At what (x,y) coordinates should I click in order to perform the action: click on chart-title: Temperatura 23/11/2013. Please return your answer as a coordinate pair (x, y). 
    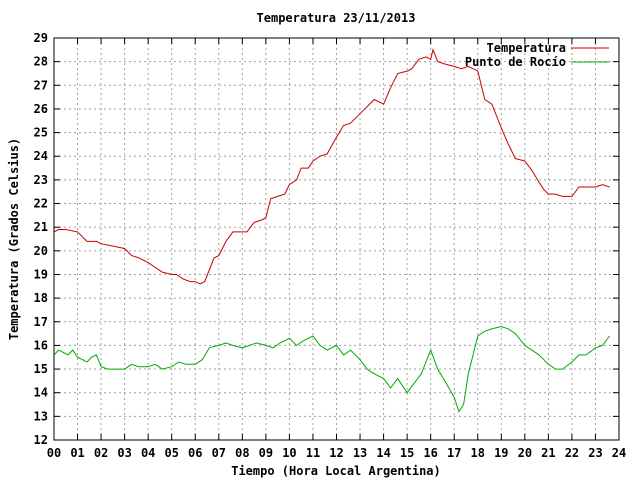
    Looking at the image, I should click on (336, 18).